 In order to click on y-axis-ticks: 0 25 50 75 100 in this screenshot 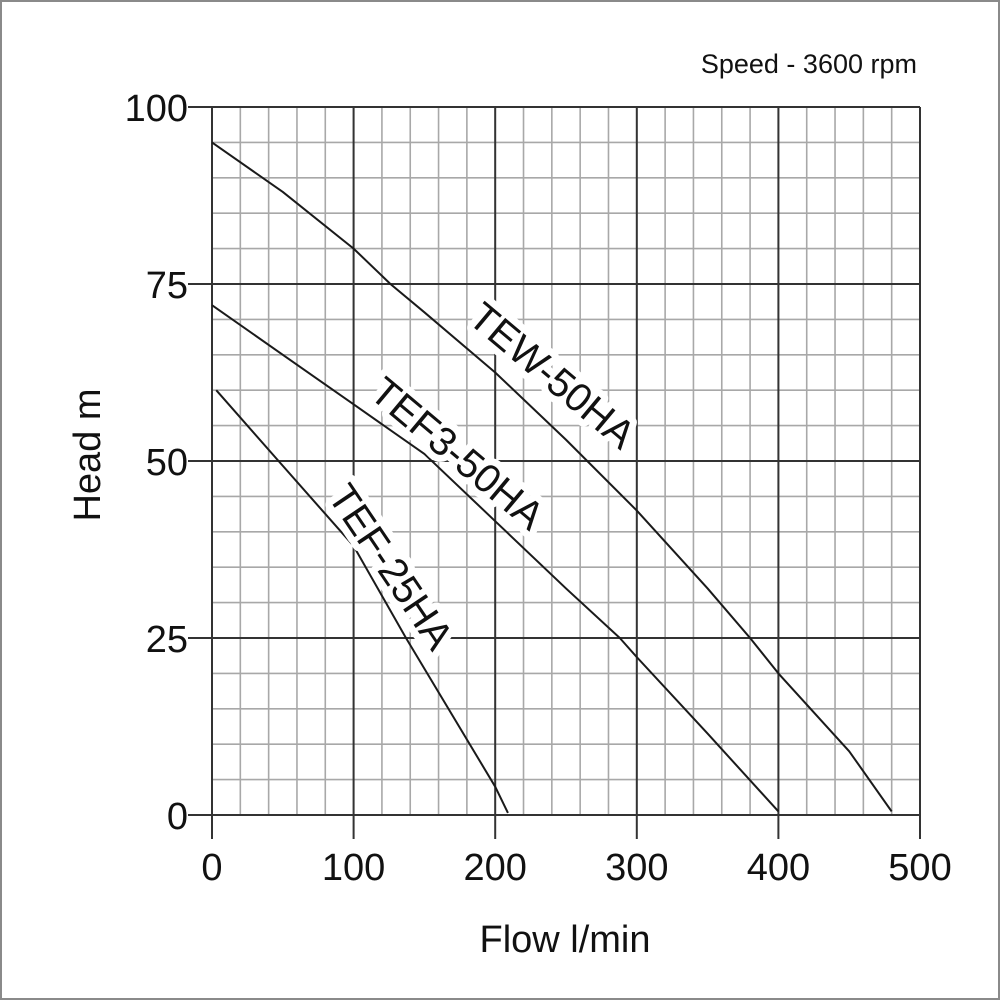, I will do `click(156, 463)`.